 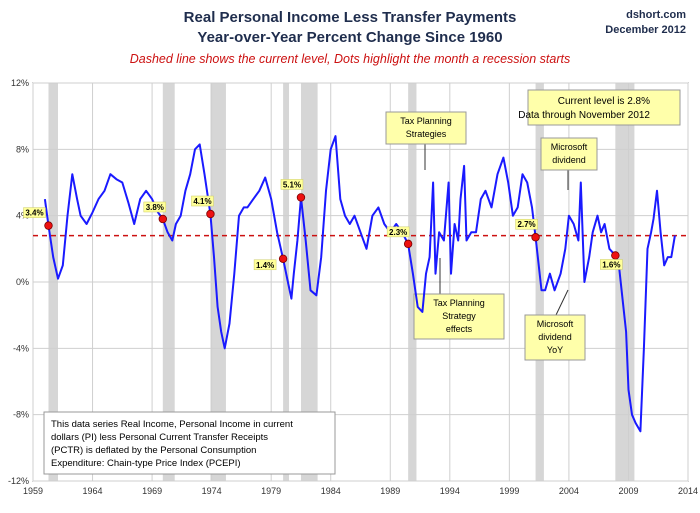 I want to click on annotation-text: Strategy, so click(x=459, y=316).